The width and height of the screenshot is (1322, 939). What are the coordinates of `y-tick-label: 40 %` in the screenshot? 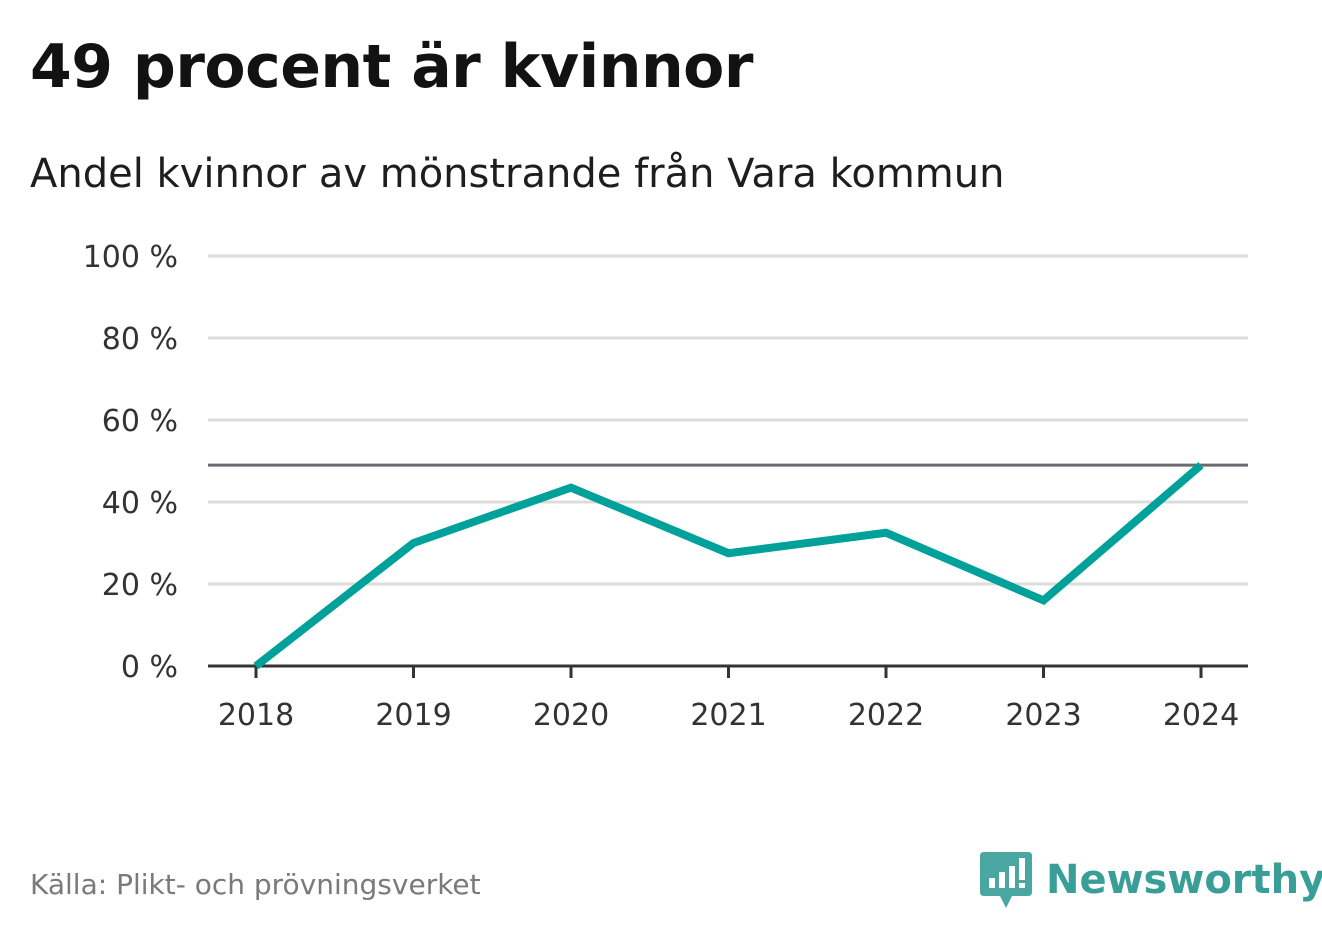 It's located at (140, 503).